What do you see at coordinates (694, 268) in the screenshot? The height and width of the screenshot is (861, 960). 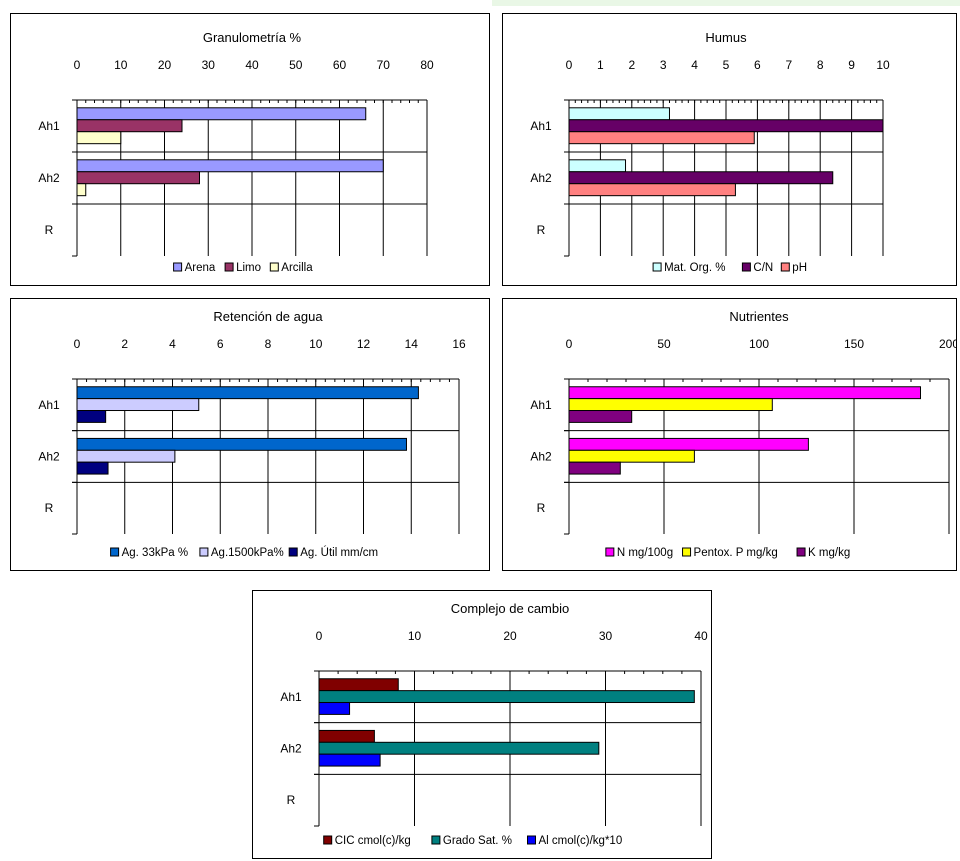 I see `chart-1-legend-label-mat-org: Mat. Org. %` at bounding box center [694, 268].